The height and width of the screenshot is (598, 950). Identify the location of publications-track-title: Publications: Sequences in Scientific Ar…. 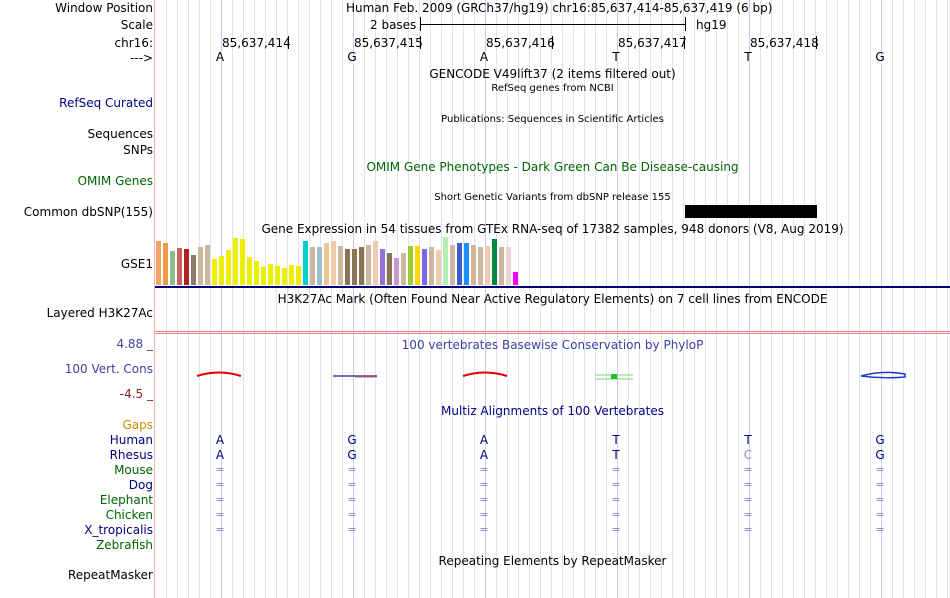
(552, 119).